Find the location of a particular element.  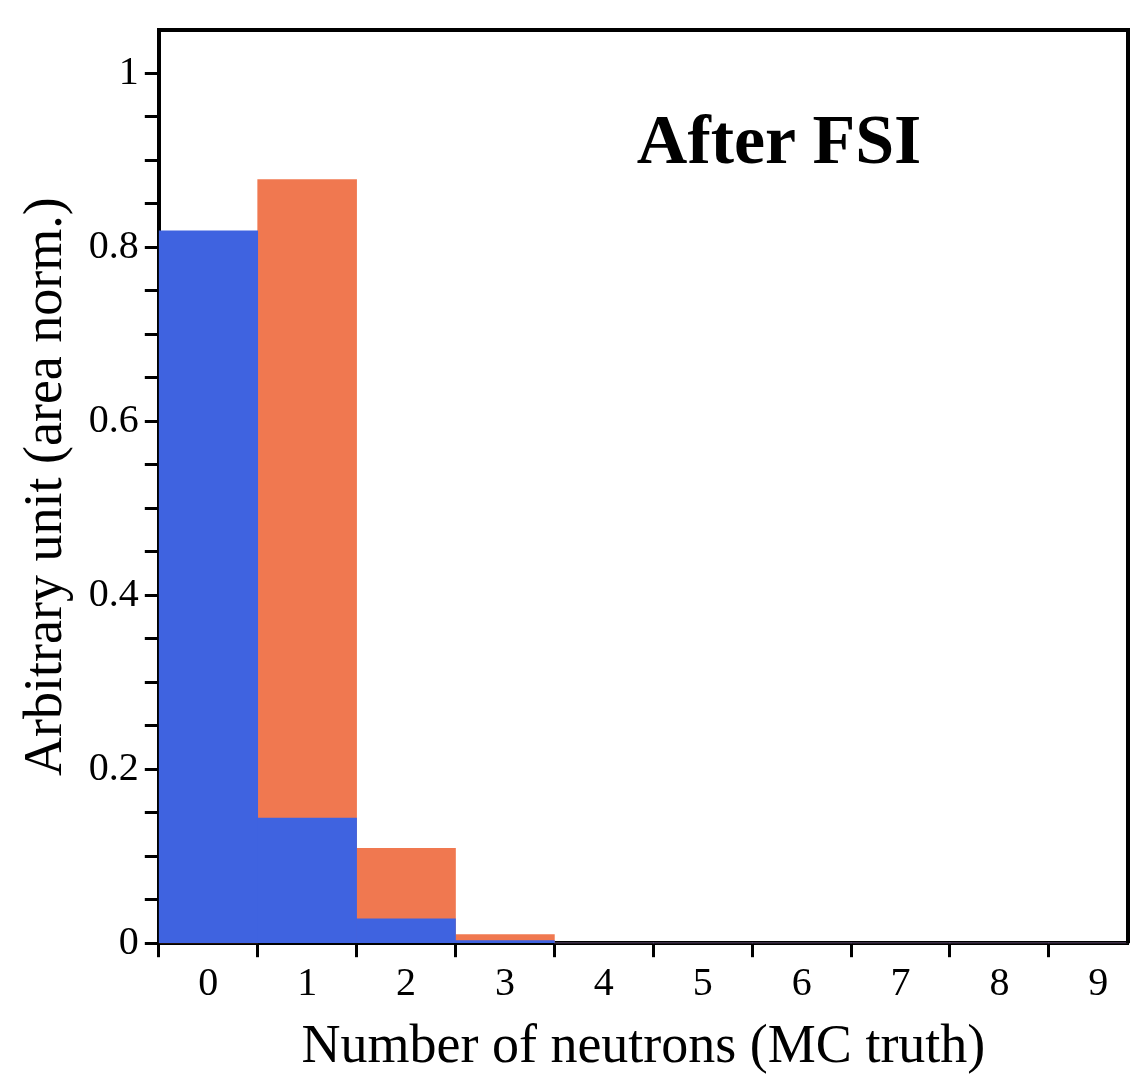

y-tick-label: 1 is located at coordinates (128, 70).